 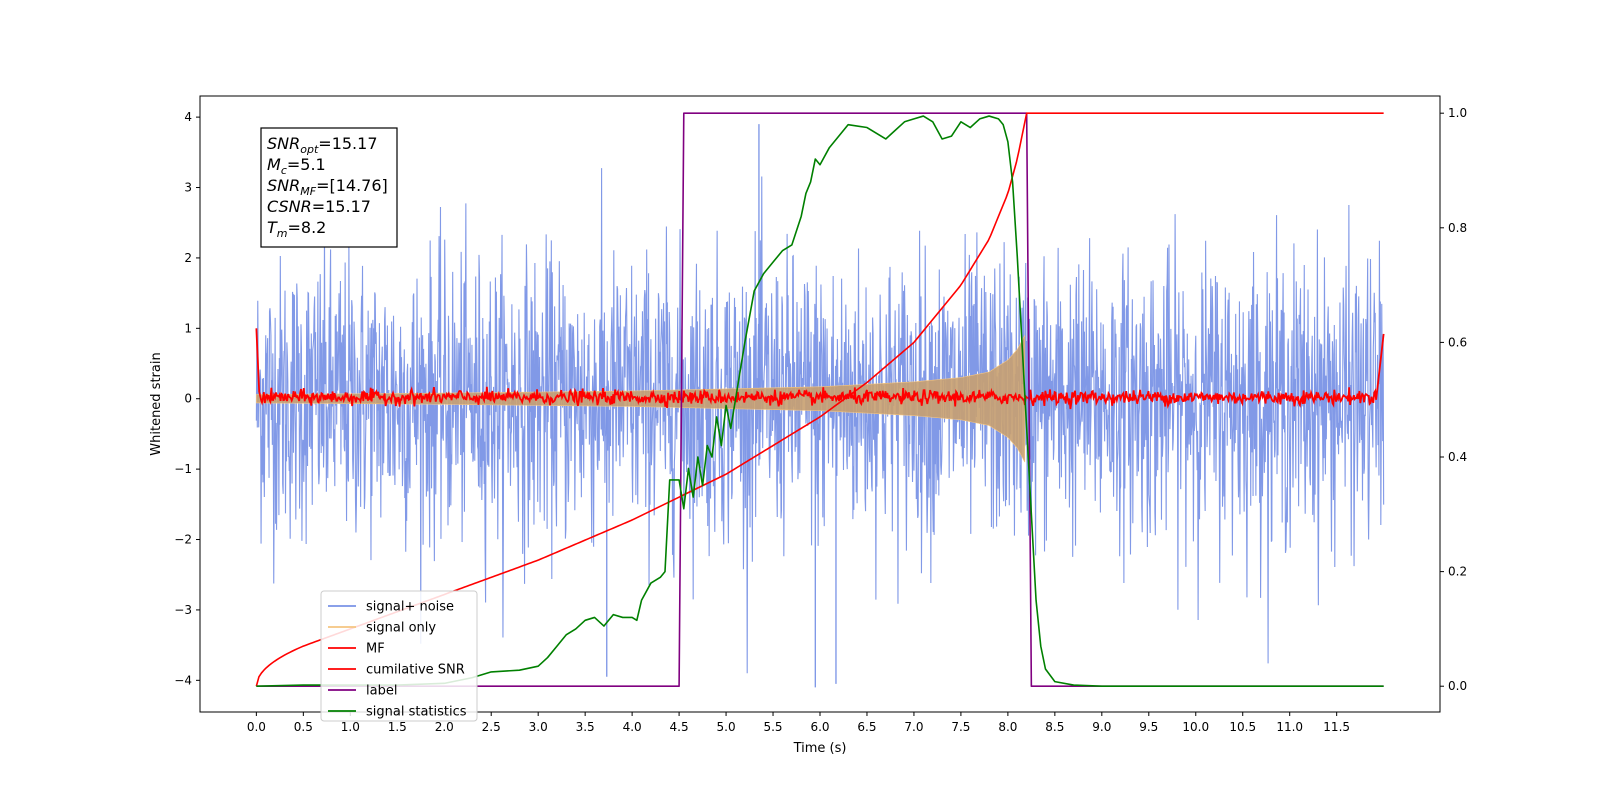 What do you see at coordinates (397, 727) in the screenshot?
I see `x-tick-label-3: 1.5` at bounding box center [397, 727].